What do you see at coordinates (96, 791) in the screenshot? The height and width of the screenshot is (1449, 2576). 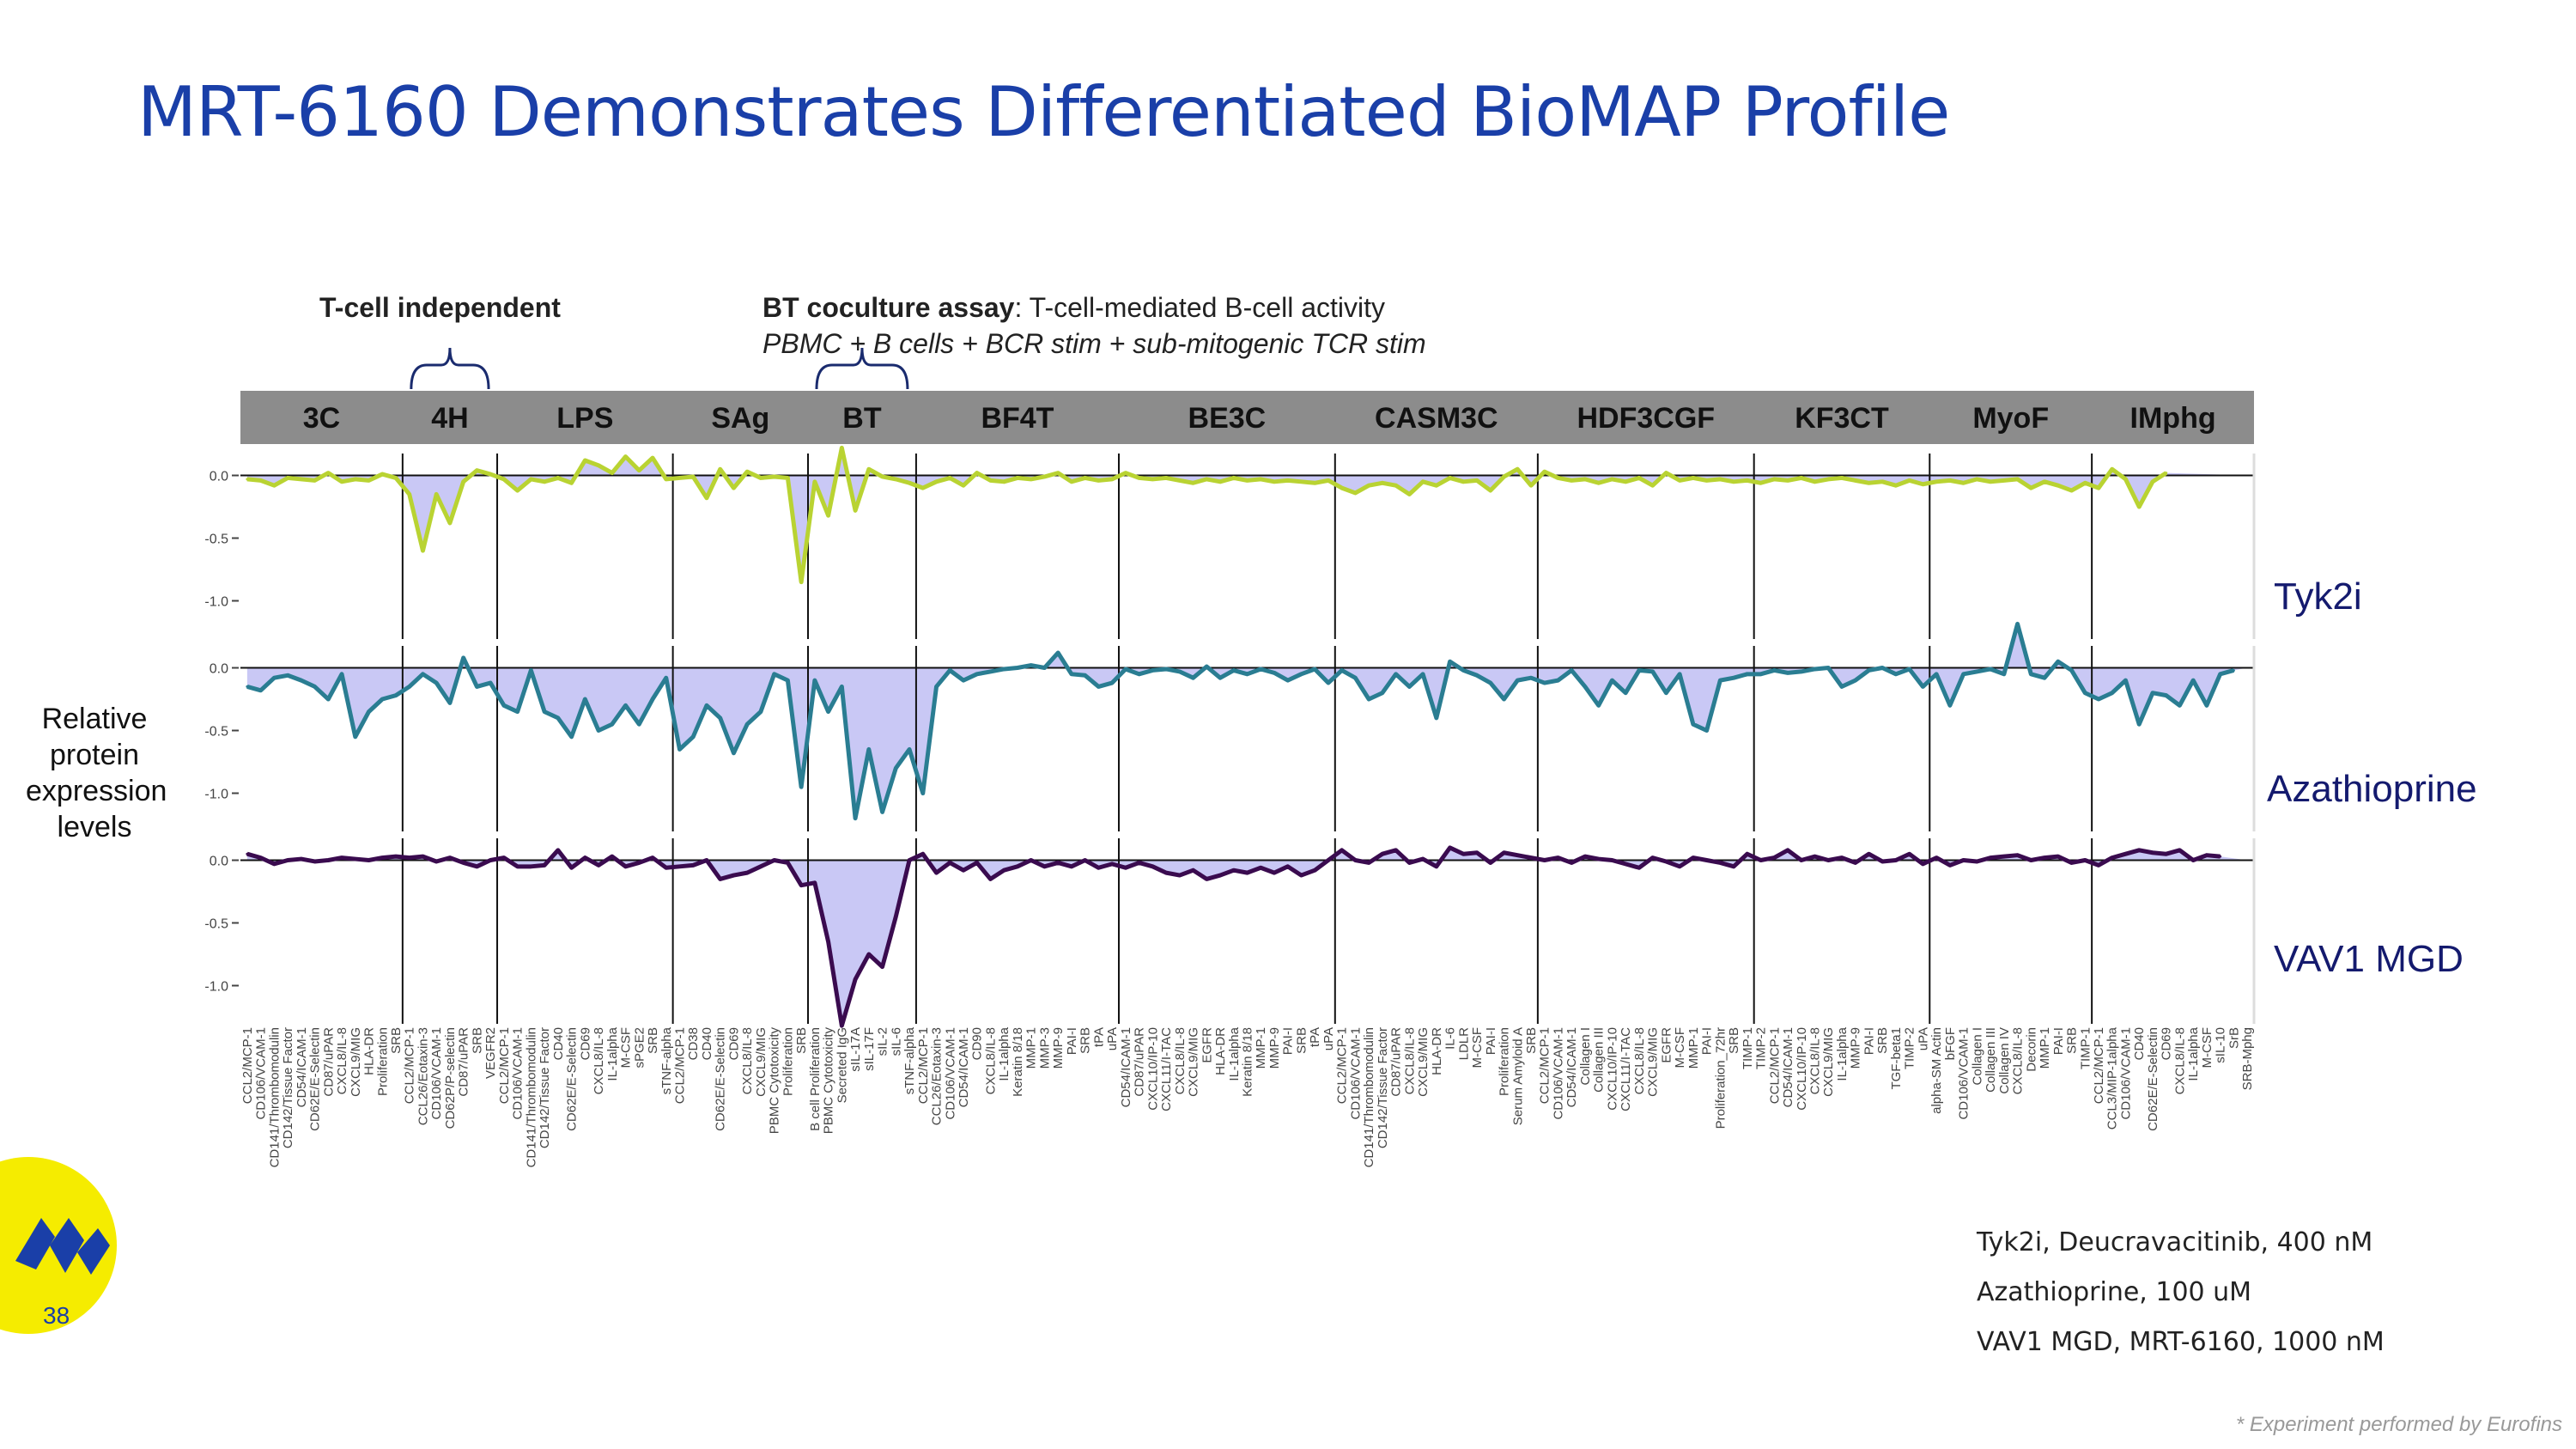 I see `y-axis-label-line: expression` at bounding box center [96, 791].